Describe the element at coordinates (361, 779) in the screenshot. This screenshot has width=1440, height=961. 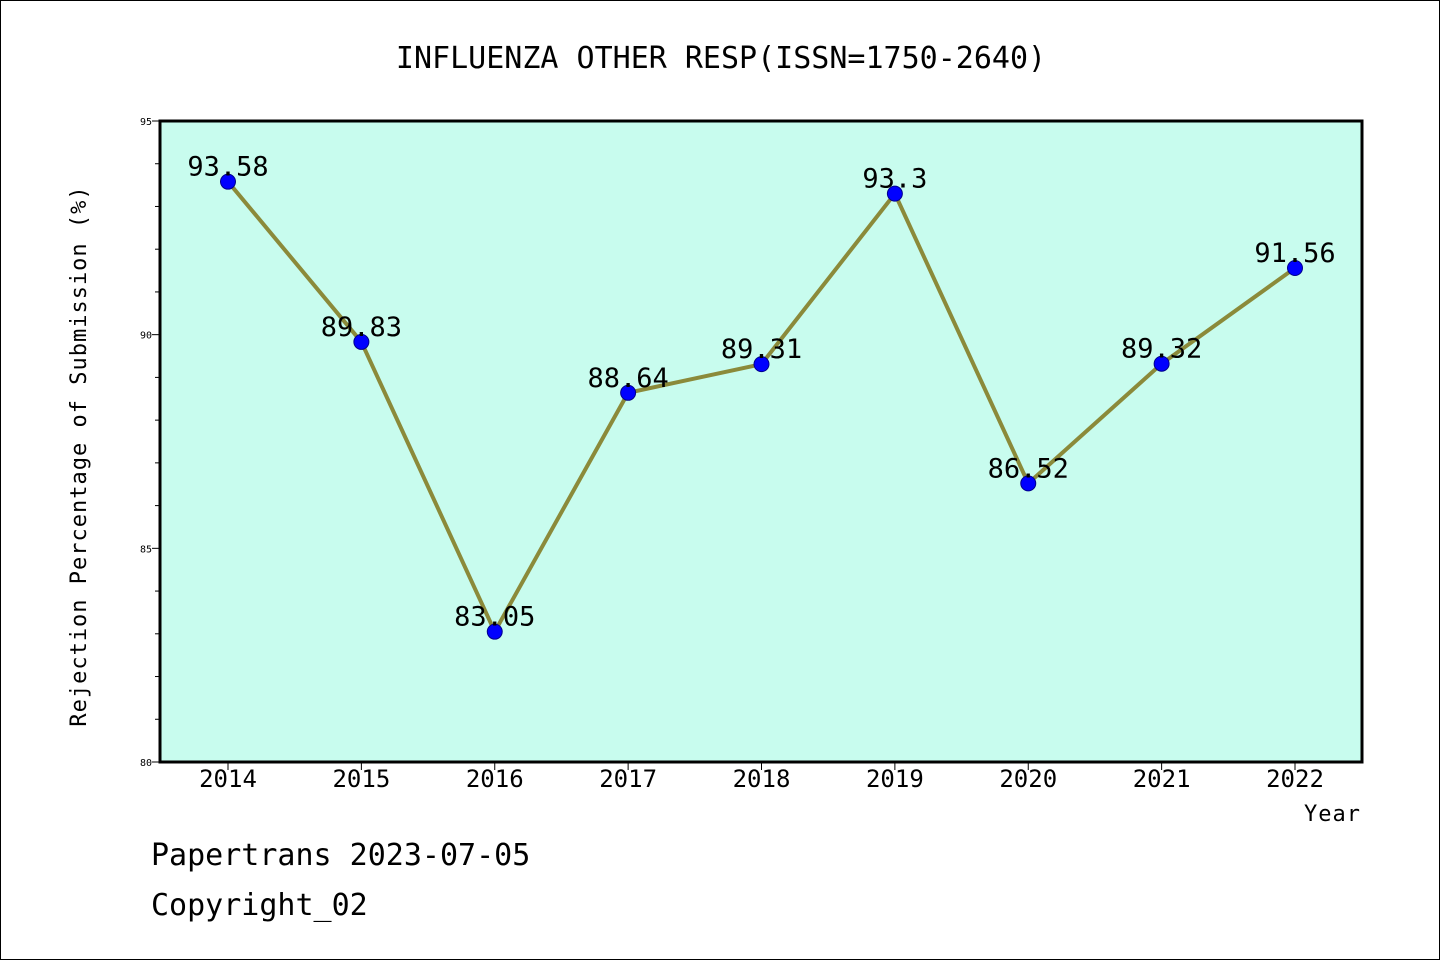
I see `x-tick-label: 2015` at that location.